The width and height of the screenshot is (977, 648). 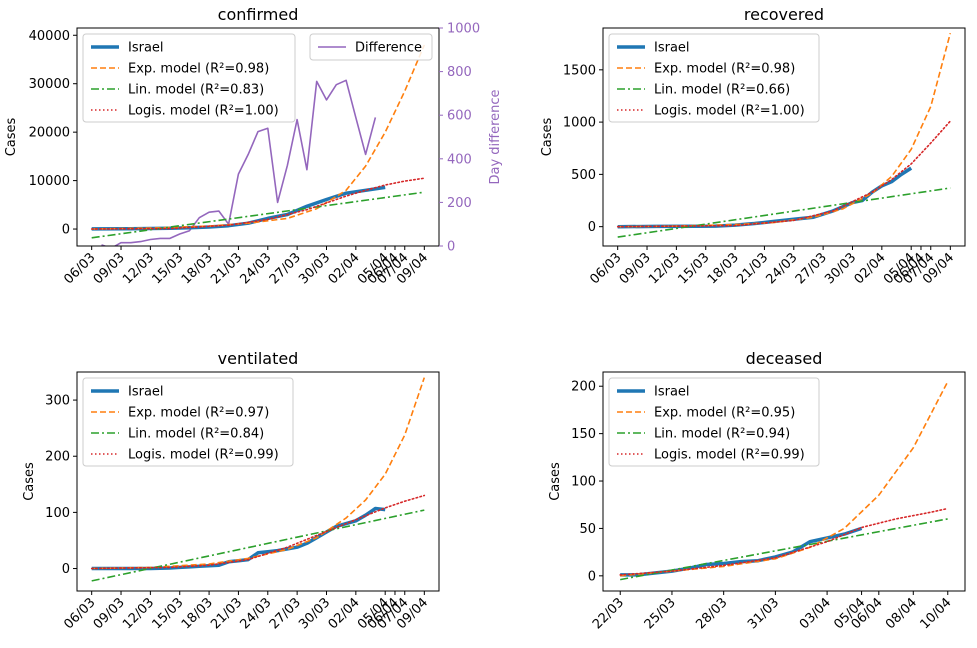 What do you see at coordinates (724, 413) in the screenshot?
I see `legend-label: Exp. model (R²=0.95)` at bounding box center [724, 413].